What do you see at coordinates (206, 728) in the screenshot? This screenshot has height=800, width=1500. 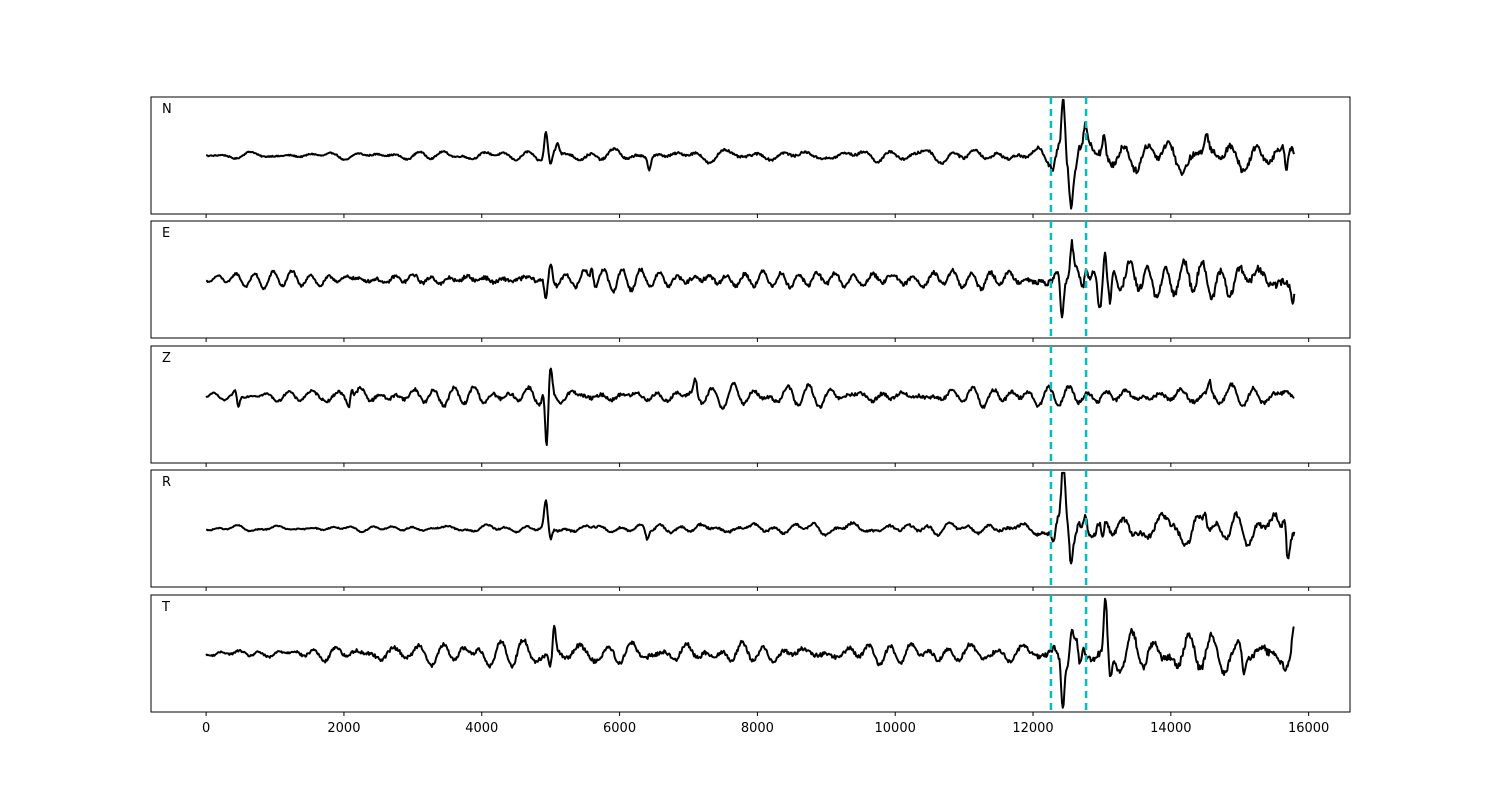 I see `x-tick-label: 0` at bounding box center [206, 728].